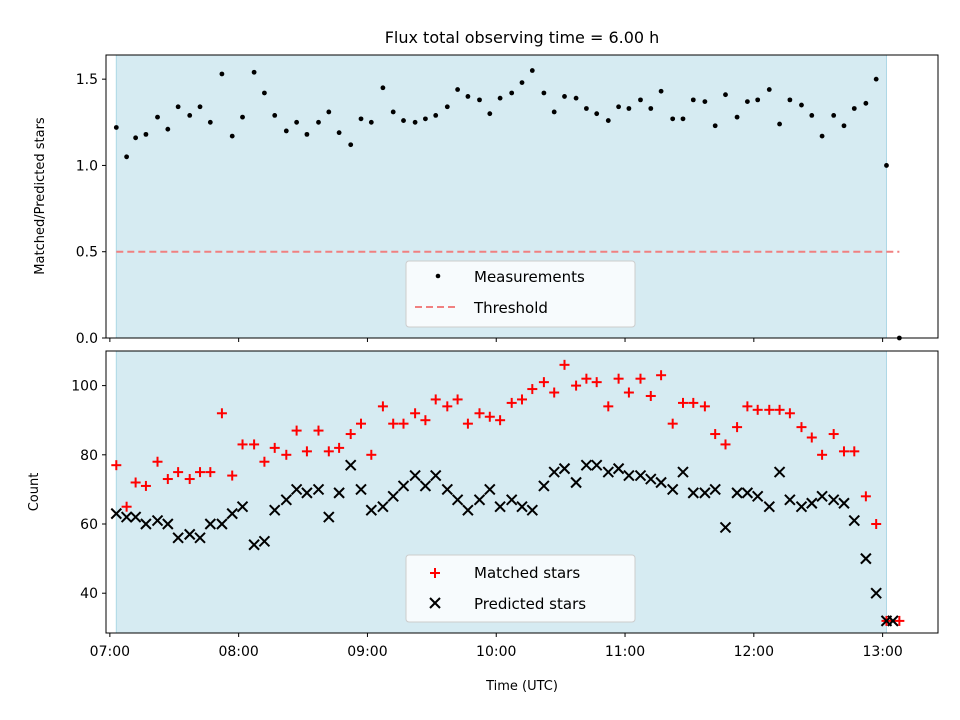 The width and height of the screenshot is (960, 720). Describe the element at coordinates (882, 652) in the screenshot. I see `x-tick-label: 13:00` at that location.